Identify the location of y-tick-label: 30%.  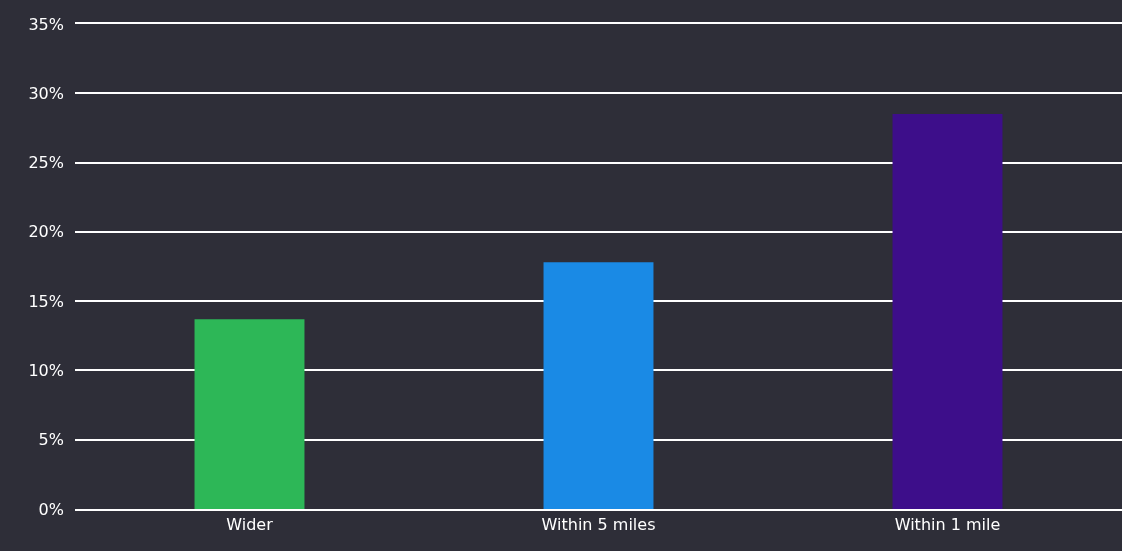
(46, 93).